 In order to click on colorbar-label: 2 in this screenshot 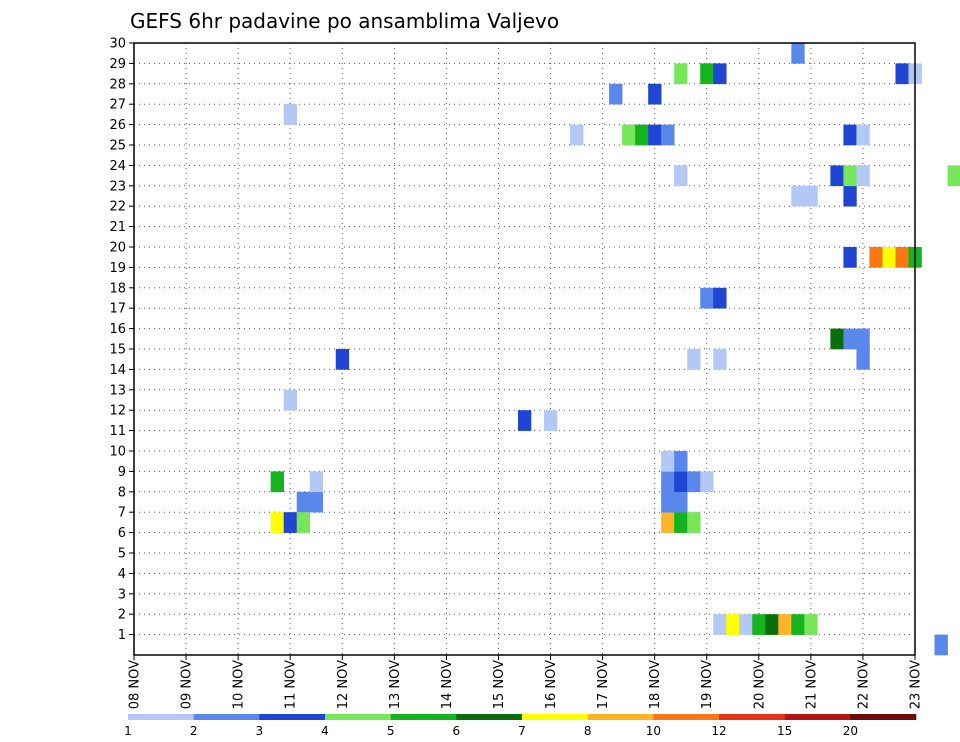, I will do `click(194, 731)`.